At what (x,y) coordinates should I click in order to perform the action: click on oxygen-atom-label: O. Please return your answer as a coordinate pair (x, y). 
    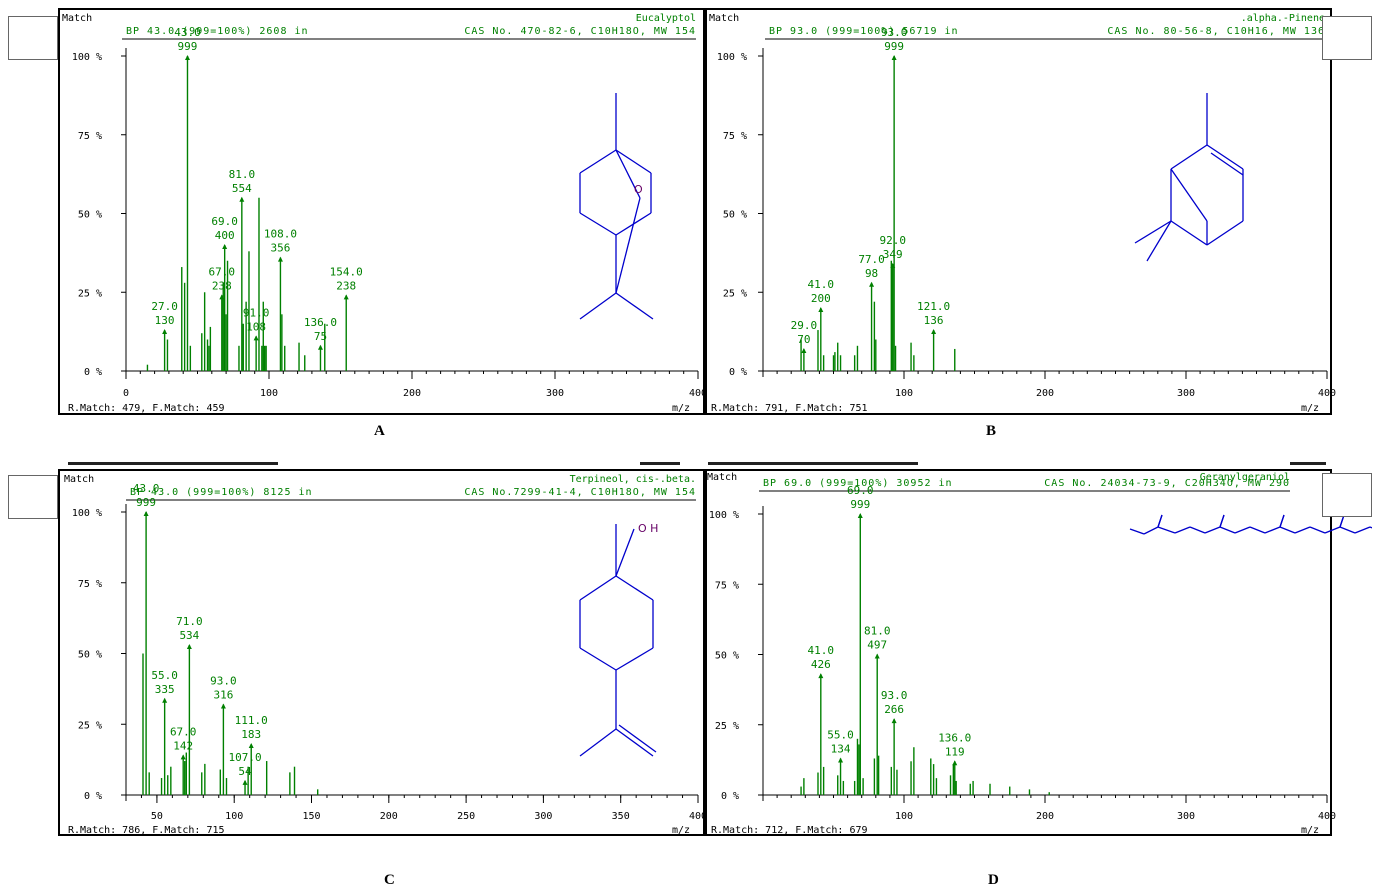
    Looking at the image, I should click on (638, 189).